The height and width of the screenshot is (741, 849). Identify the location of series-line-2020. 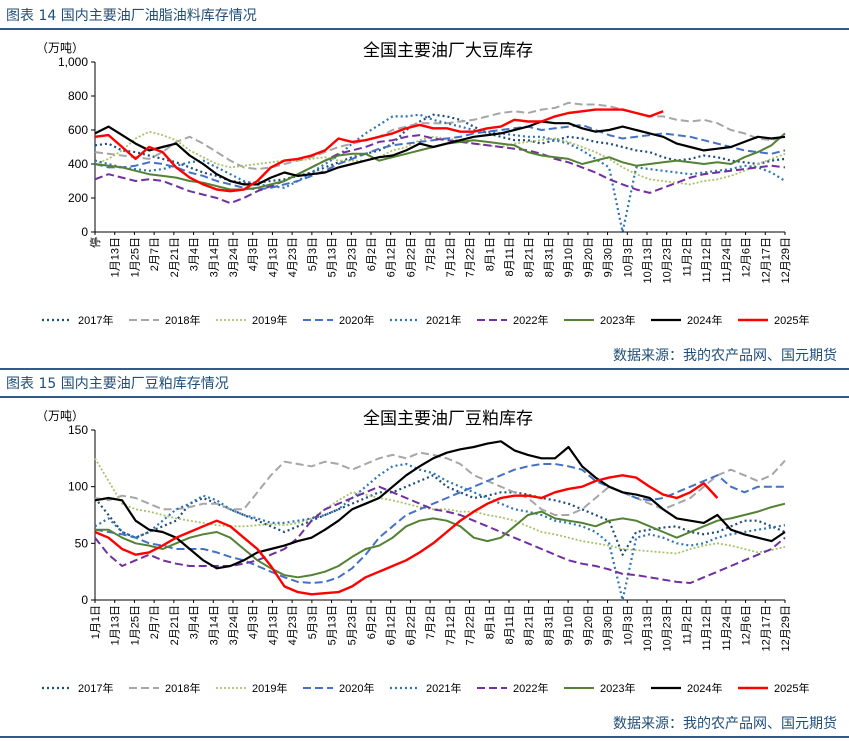
(440, 157).